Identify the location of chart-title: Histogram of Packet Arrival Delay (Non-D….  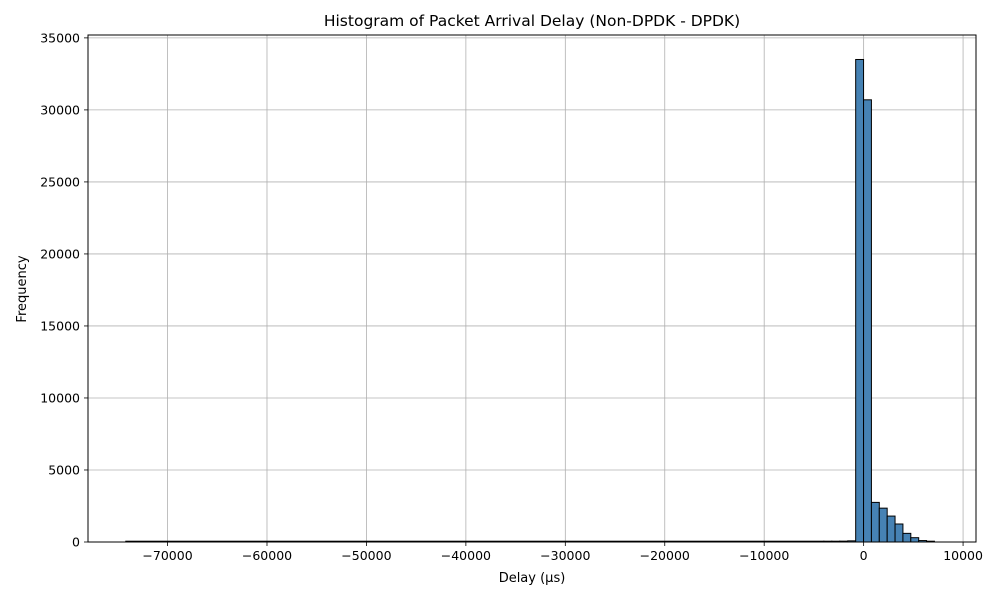
(532, 21).